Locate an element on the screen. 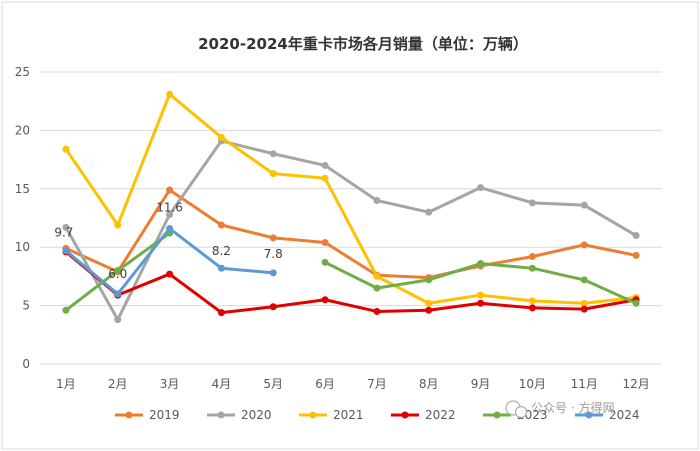 This screenshot has width=700, height=451. data-label: 6.0 is located at coordinates (117, 274).